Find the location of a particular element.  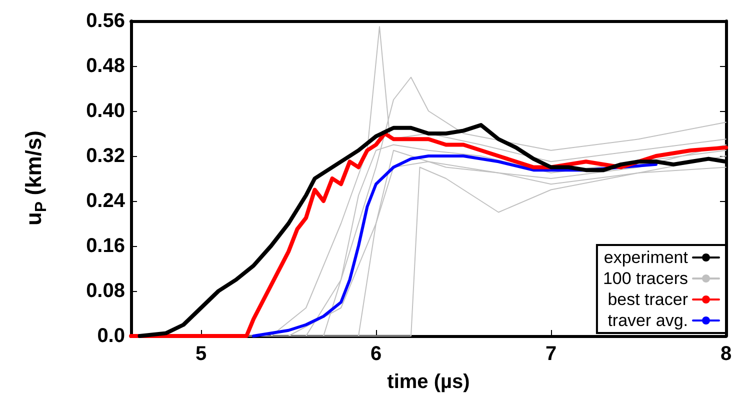

x-tick-label: 6 is located at coordinates (376, 354).